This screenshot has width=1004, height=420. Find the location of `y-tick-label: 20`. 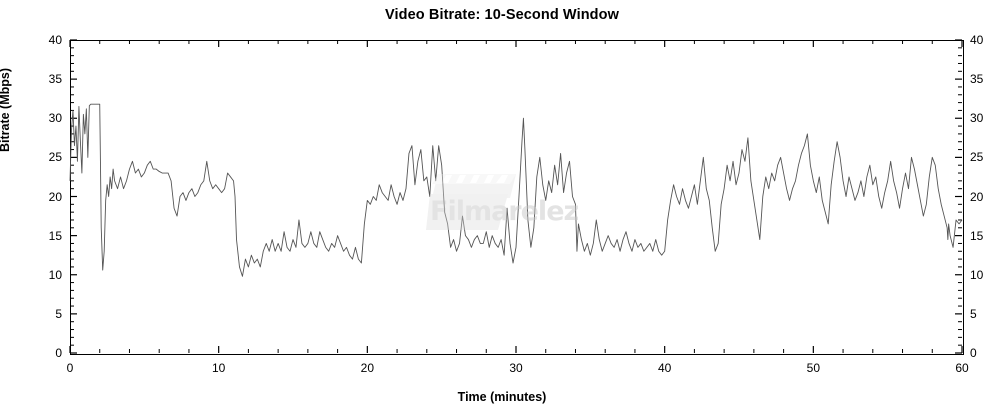

y-tick-label: 20 is located at coordinates (55, 196).